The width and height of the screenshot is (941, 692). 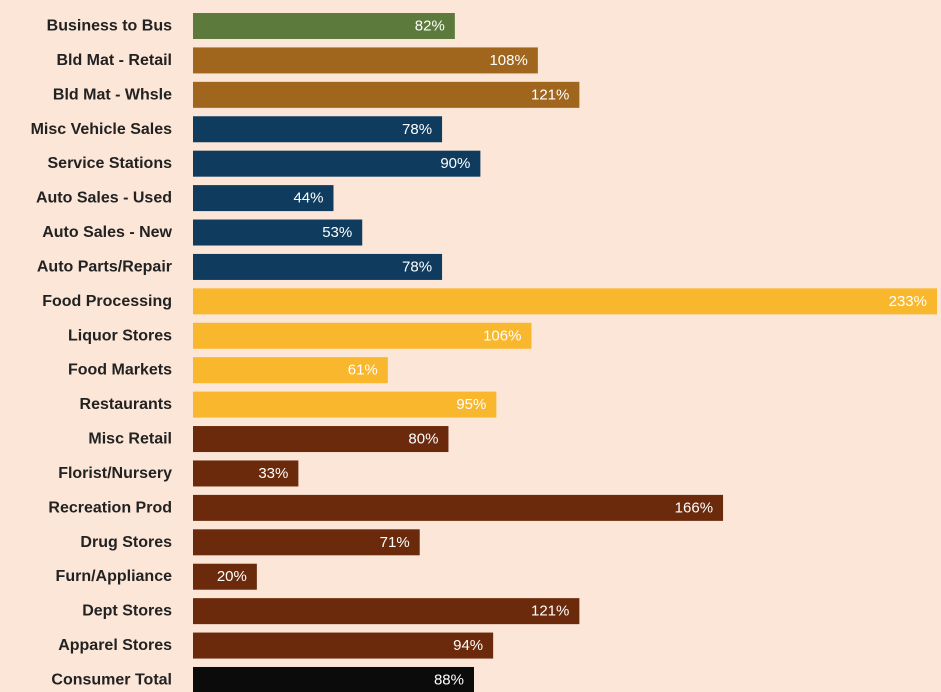 I want to click on bar-furn-appliance, so click(x=225, y=576).